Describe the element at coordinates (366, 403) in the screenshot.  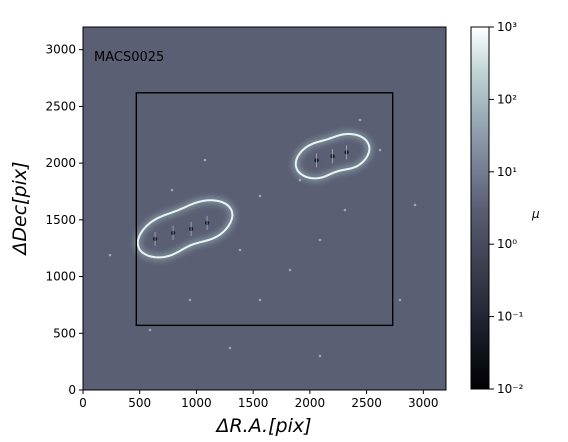
I see `x-tick-label: 2500` at that location.